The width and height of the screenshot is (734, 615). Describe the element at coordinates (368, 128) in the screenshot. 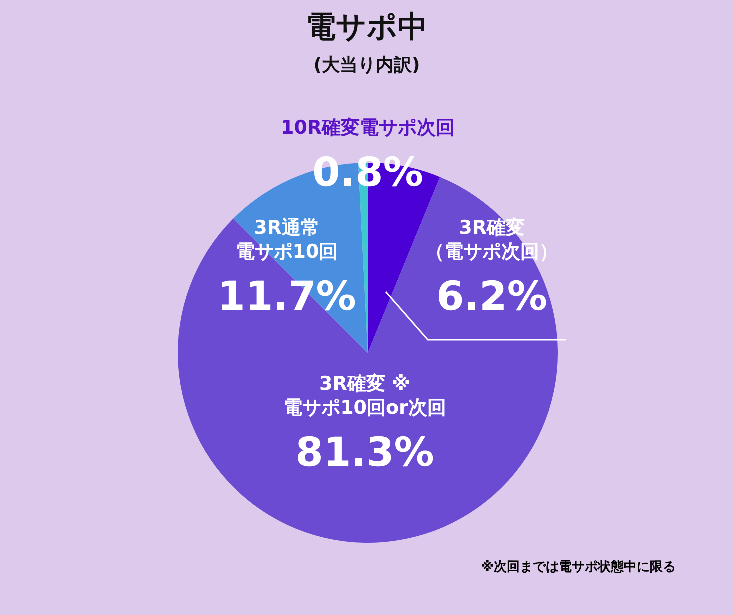

I see `slice-label: 10R確変電サポ次回` at that location.